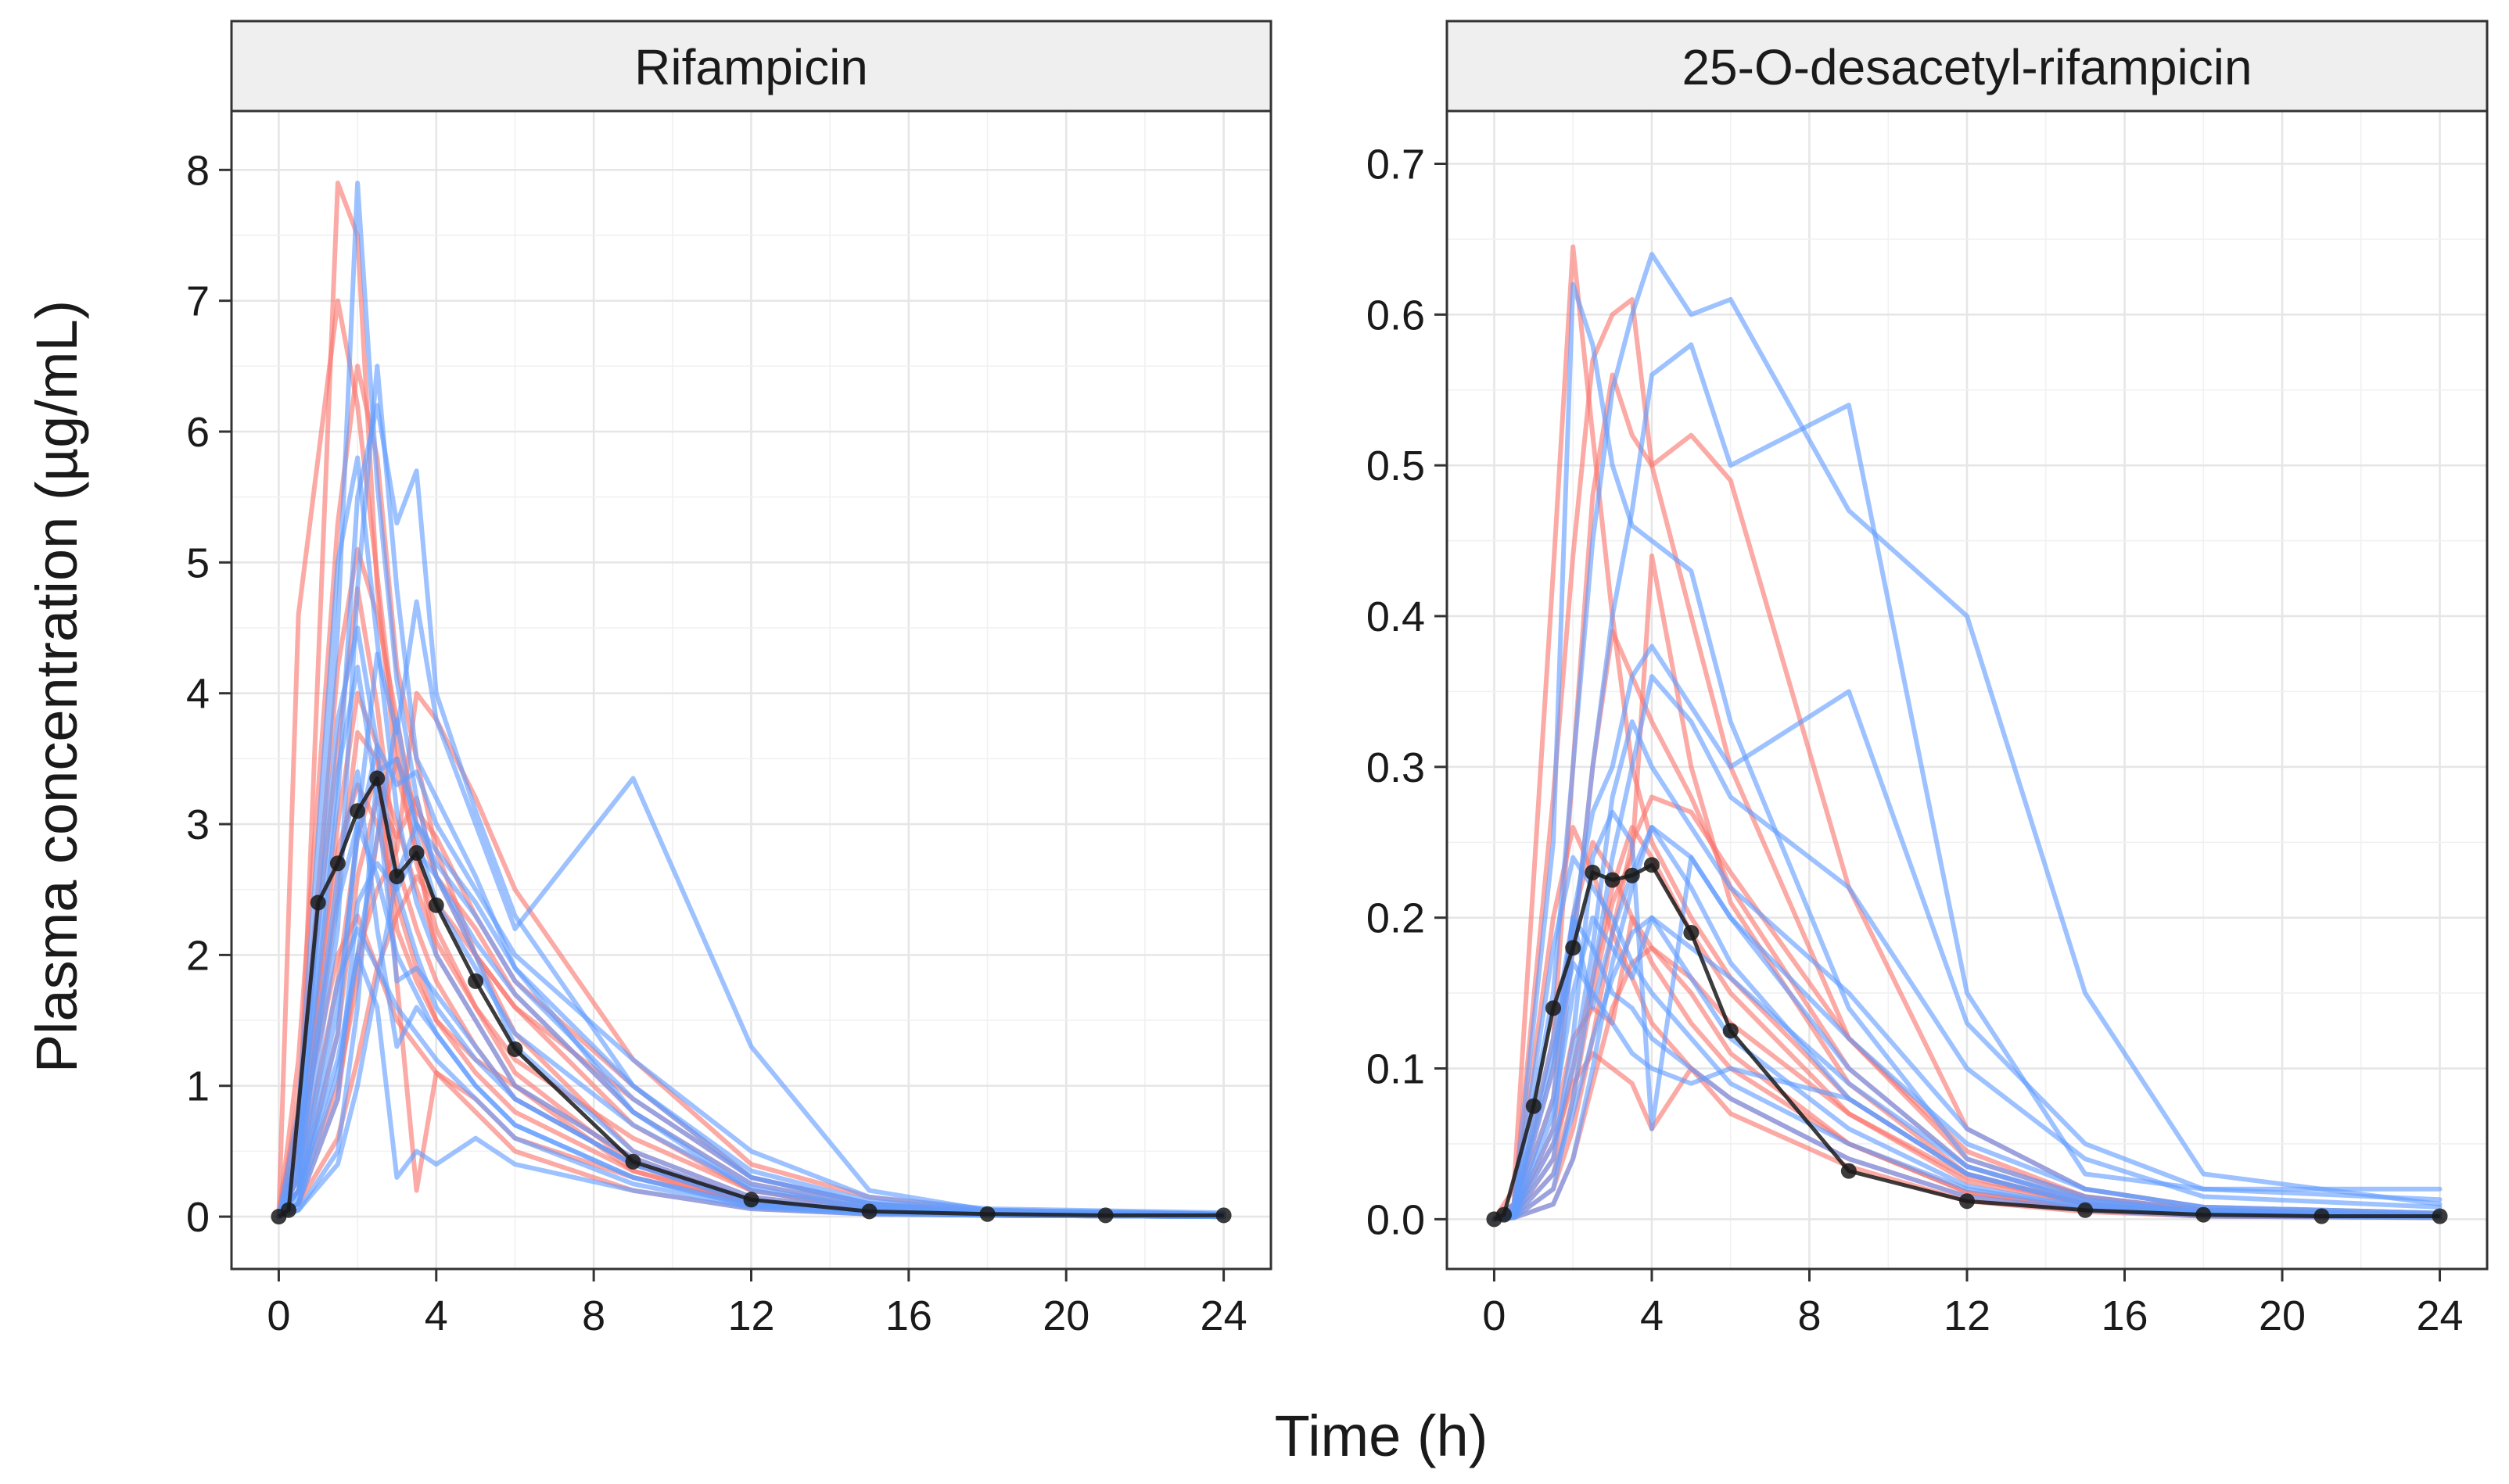  What do you see at coordinates (1395, 616) in the screenshot?
I see `y-tick-label: 0.4` at bounding box center [1395, 616].